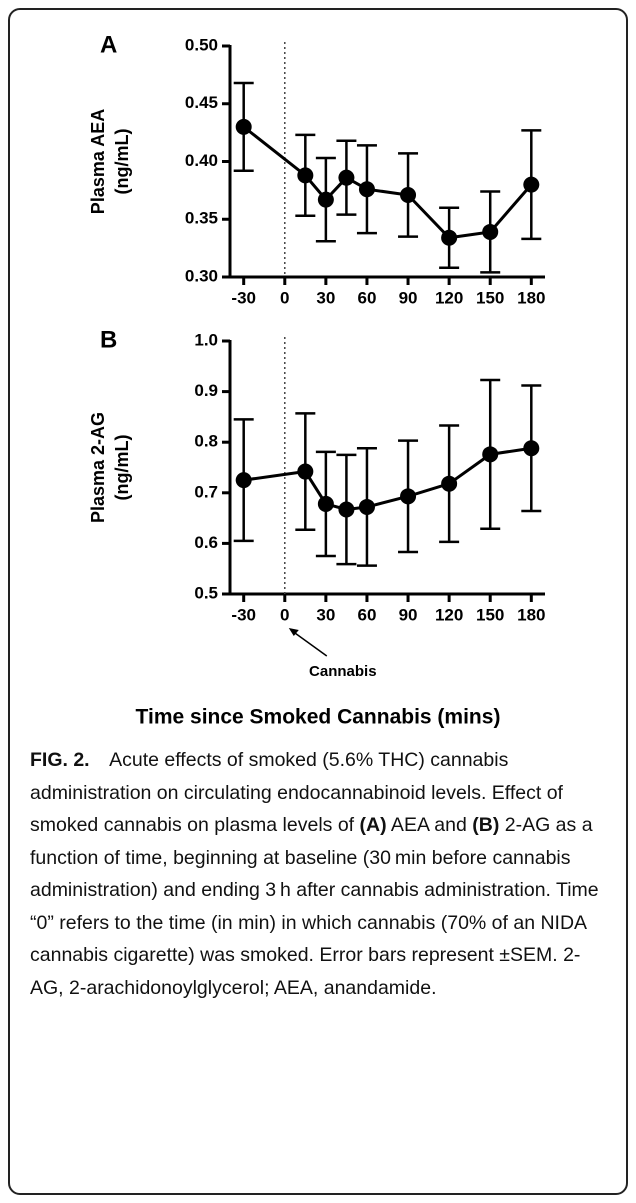 This screenshot has width=636, height=1203. I want to click on y-tick-label: 0.7, so click(206, 491).